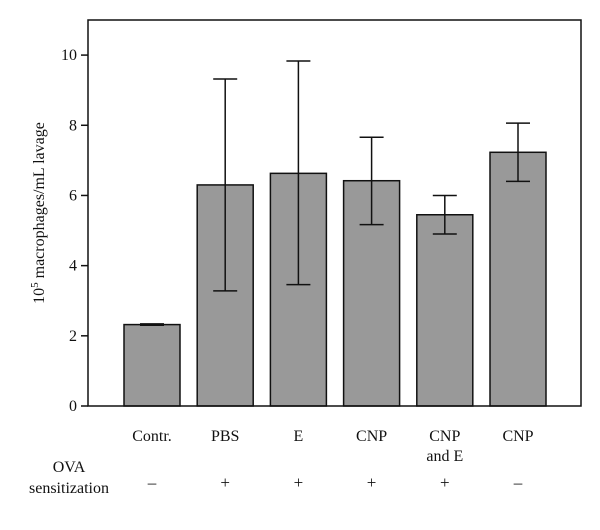 This screenshot has height=530, width=600. Describe the element at coordinates (73, 406) in the screenshot. I see `y-tick-label: 0` at that location.